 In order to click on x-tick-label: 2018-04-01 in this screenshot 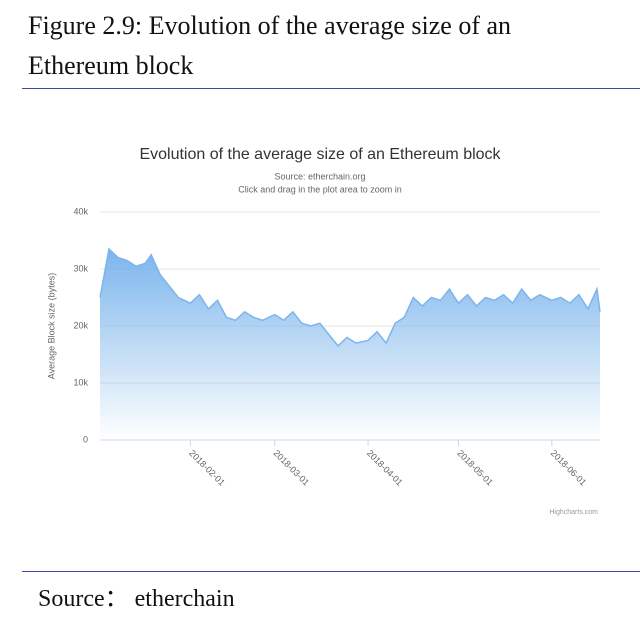, I will do `click(385, 468)`.